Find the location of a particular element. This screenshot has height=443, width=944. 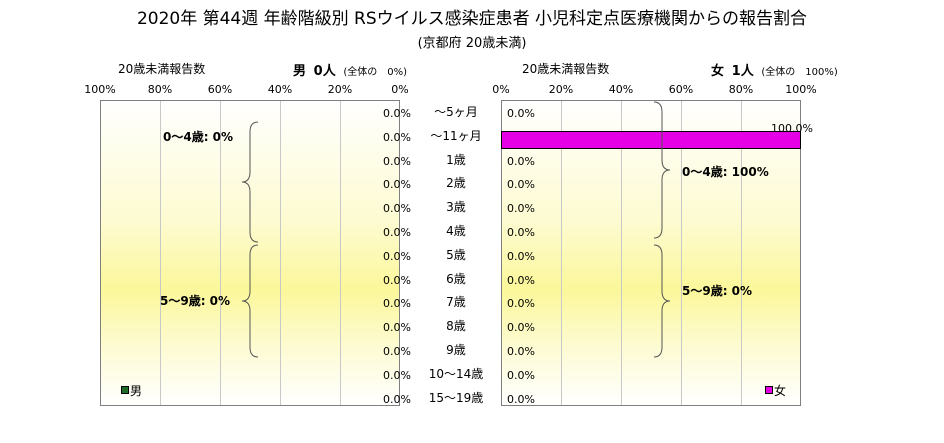

male-sex-label: 男 is located at coordinates (300, 71).